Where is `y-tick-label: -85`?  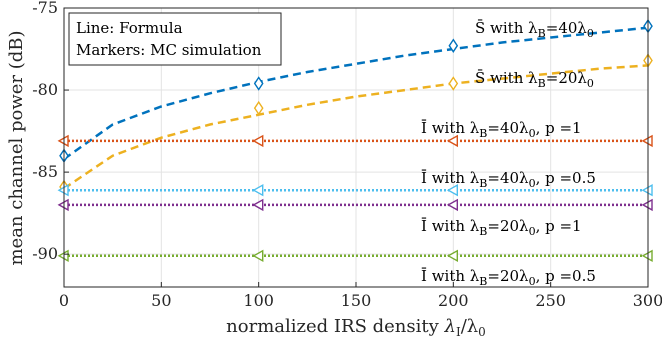
y-tick-label: -85 is located at coordinates (45, 171).